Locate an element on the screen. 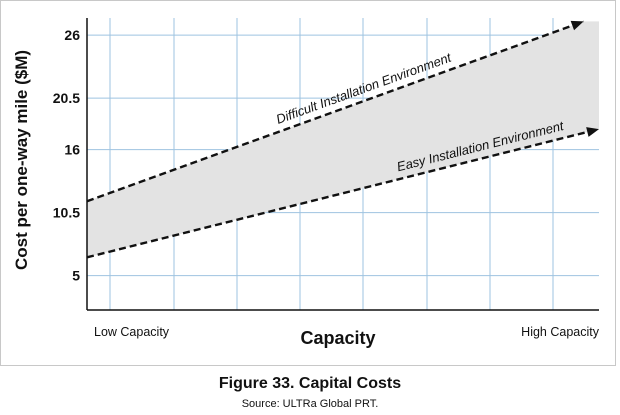 This screenshot has height=415, width=620. y-tick-label-2: 16 is located at coordinates (72, 150).